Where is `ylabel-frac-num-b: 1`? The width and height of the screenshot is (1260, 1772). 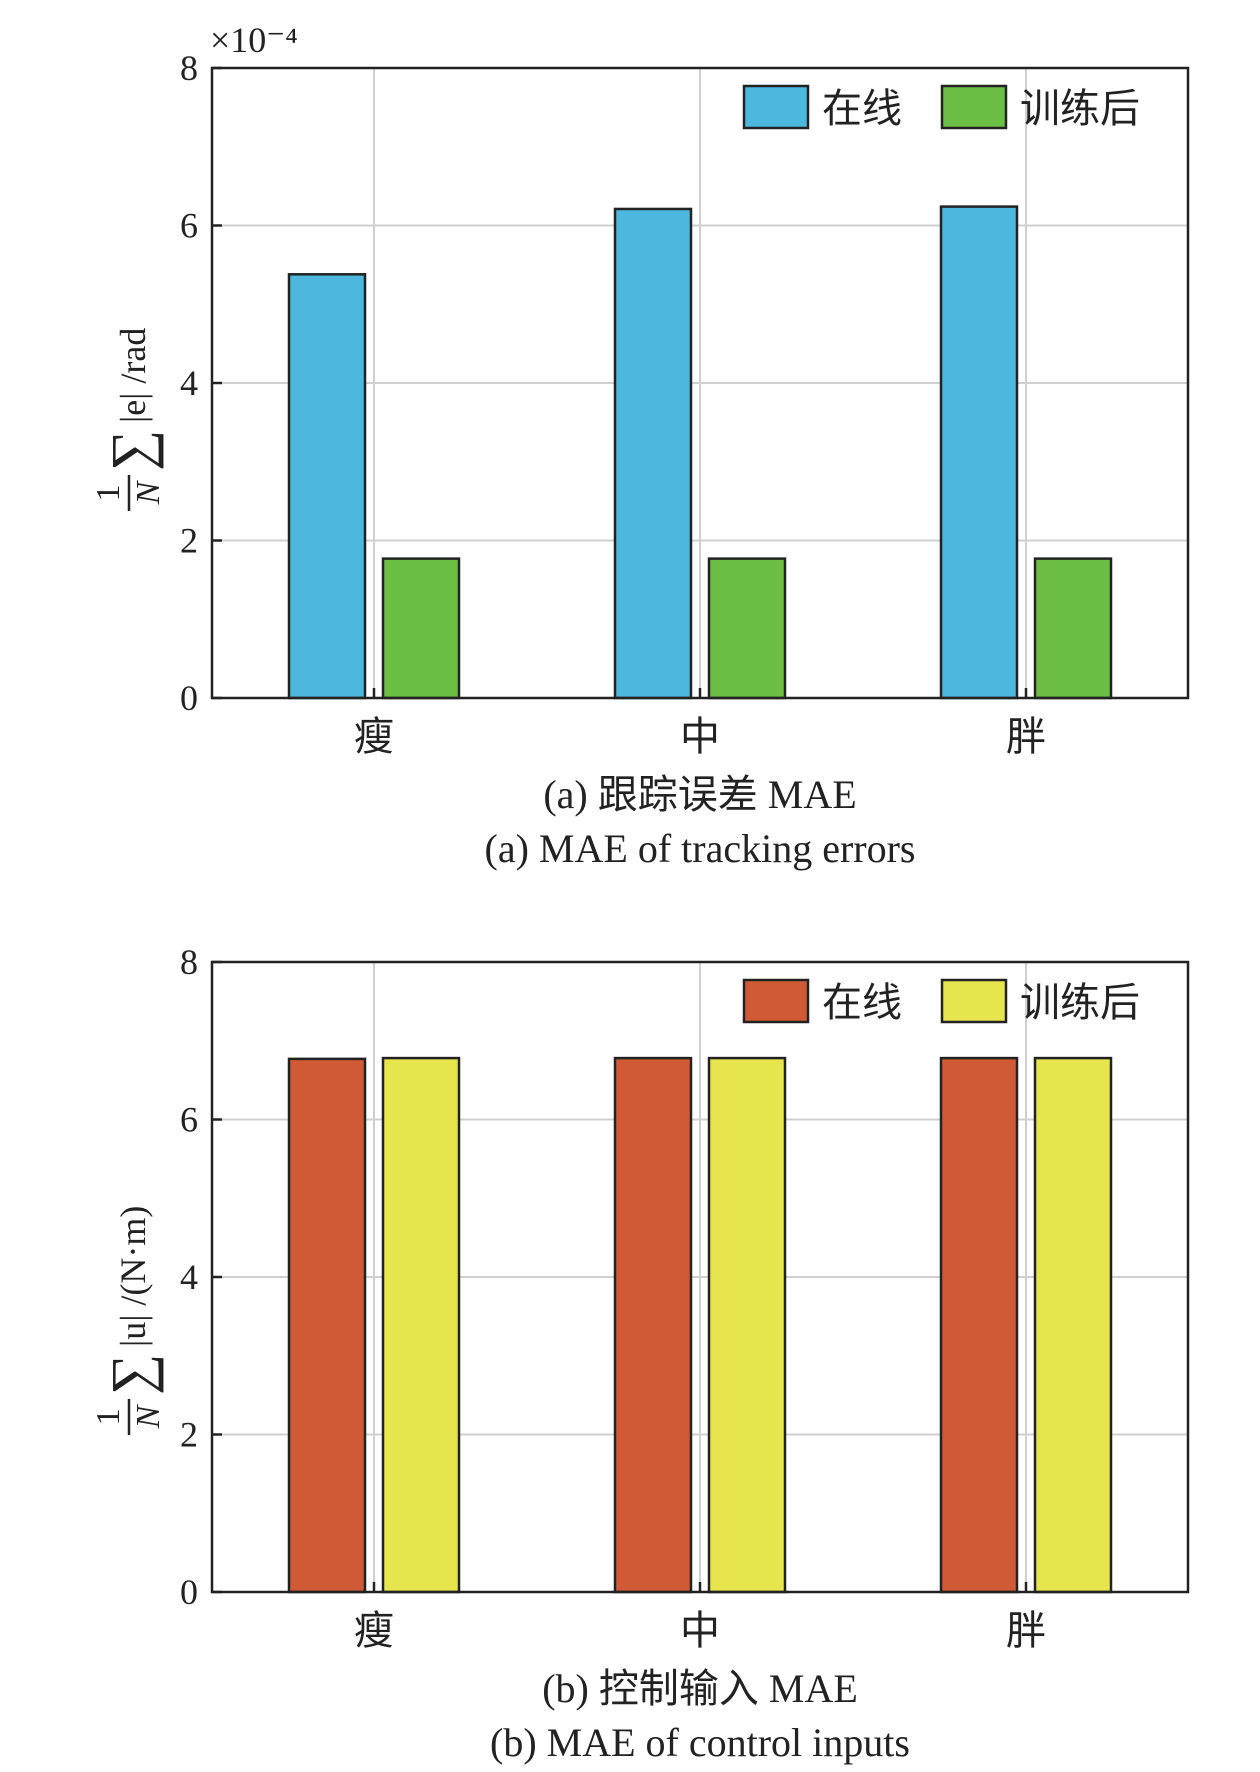 ylabel-frac-num-b: 1 is located at coordinates (108, 1417).